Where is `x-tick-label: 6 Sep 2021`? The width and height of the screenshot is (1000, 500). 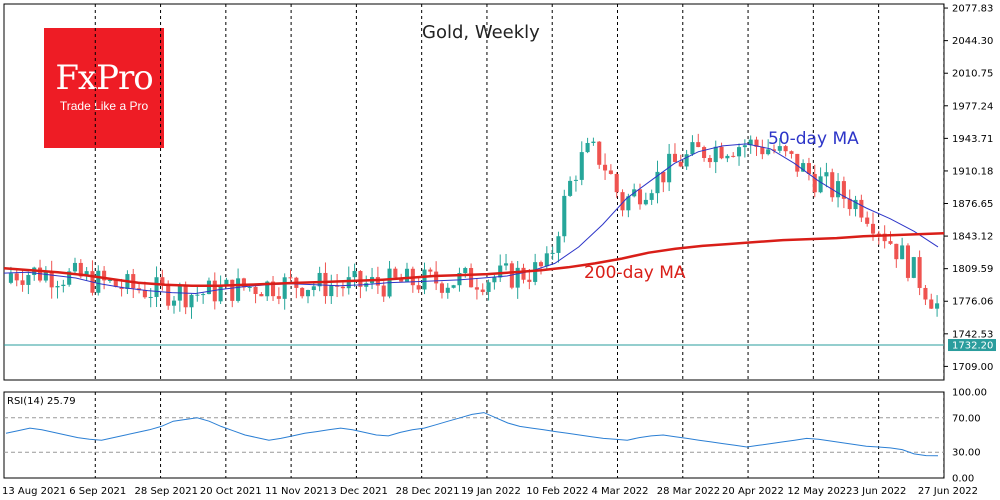
x-tick-label: 6 Sep 2021 is located at coordinates (97, 491).